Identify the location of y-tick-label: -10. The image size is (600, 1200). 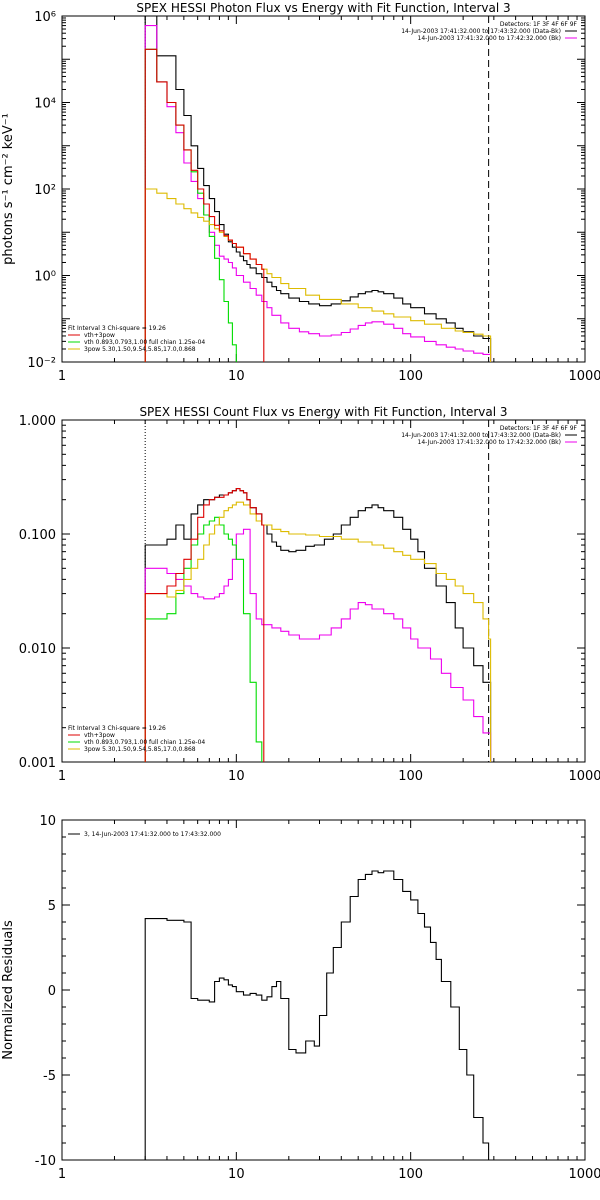
(45, 1161).